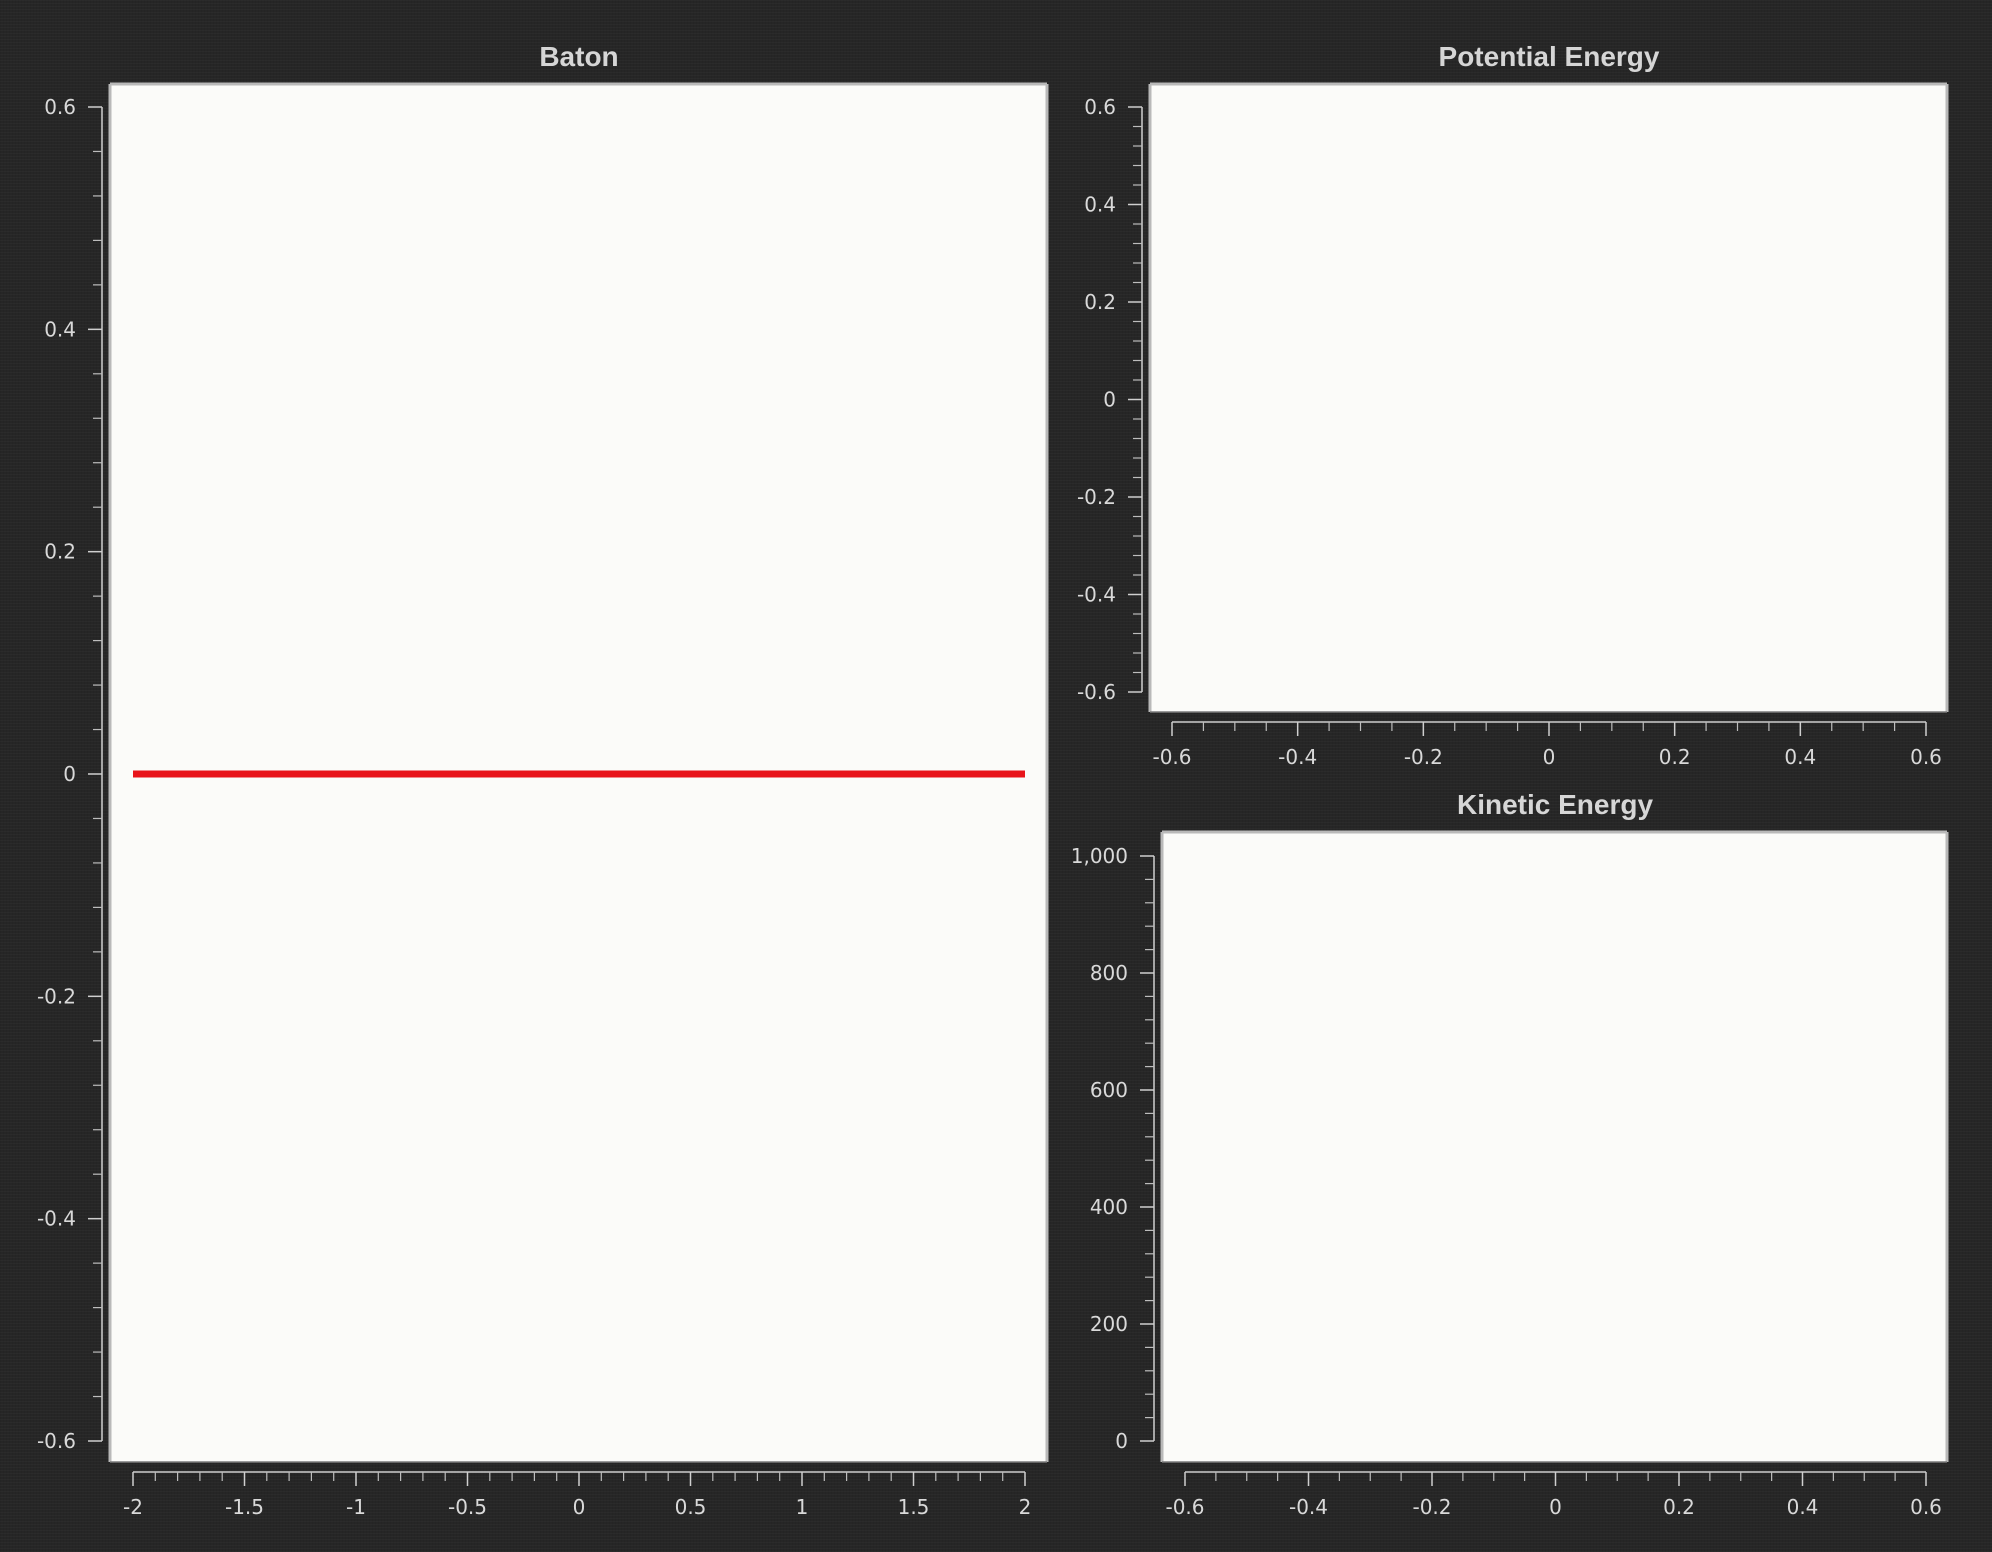  I want to click on baton-y-tick-label: -0.2, so click(56, 996).